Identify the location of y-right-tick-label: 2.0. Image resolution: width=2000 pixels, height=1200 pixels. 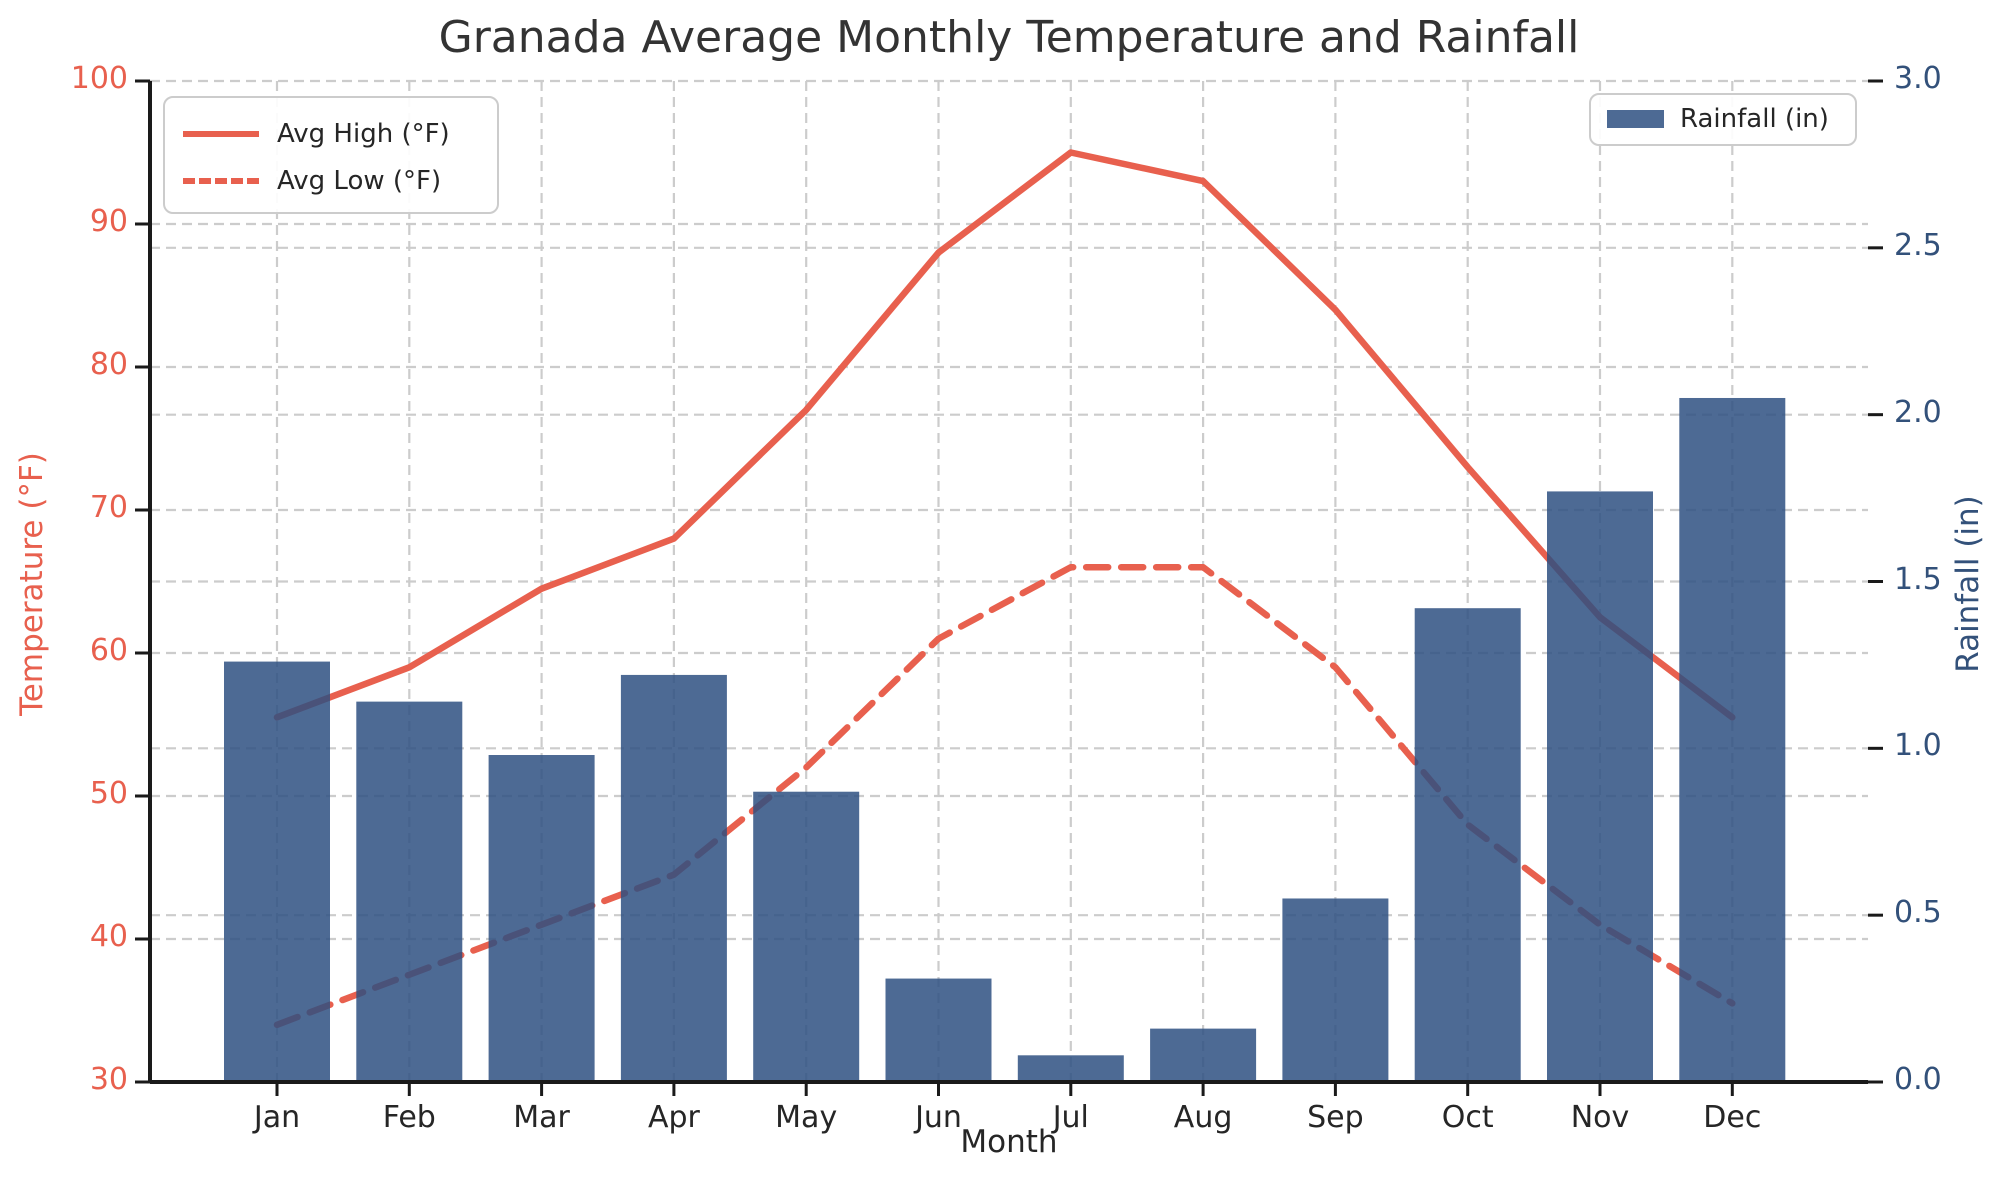
(1918, 412).